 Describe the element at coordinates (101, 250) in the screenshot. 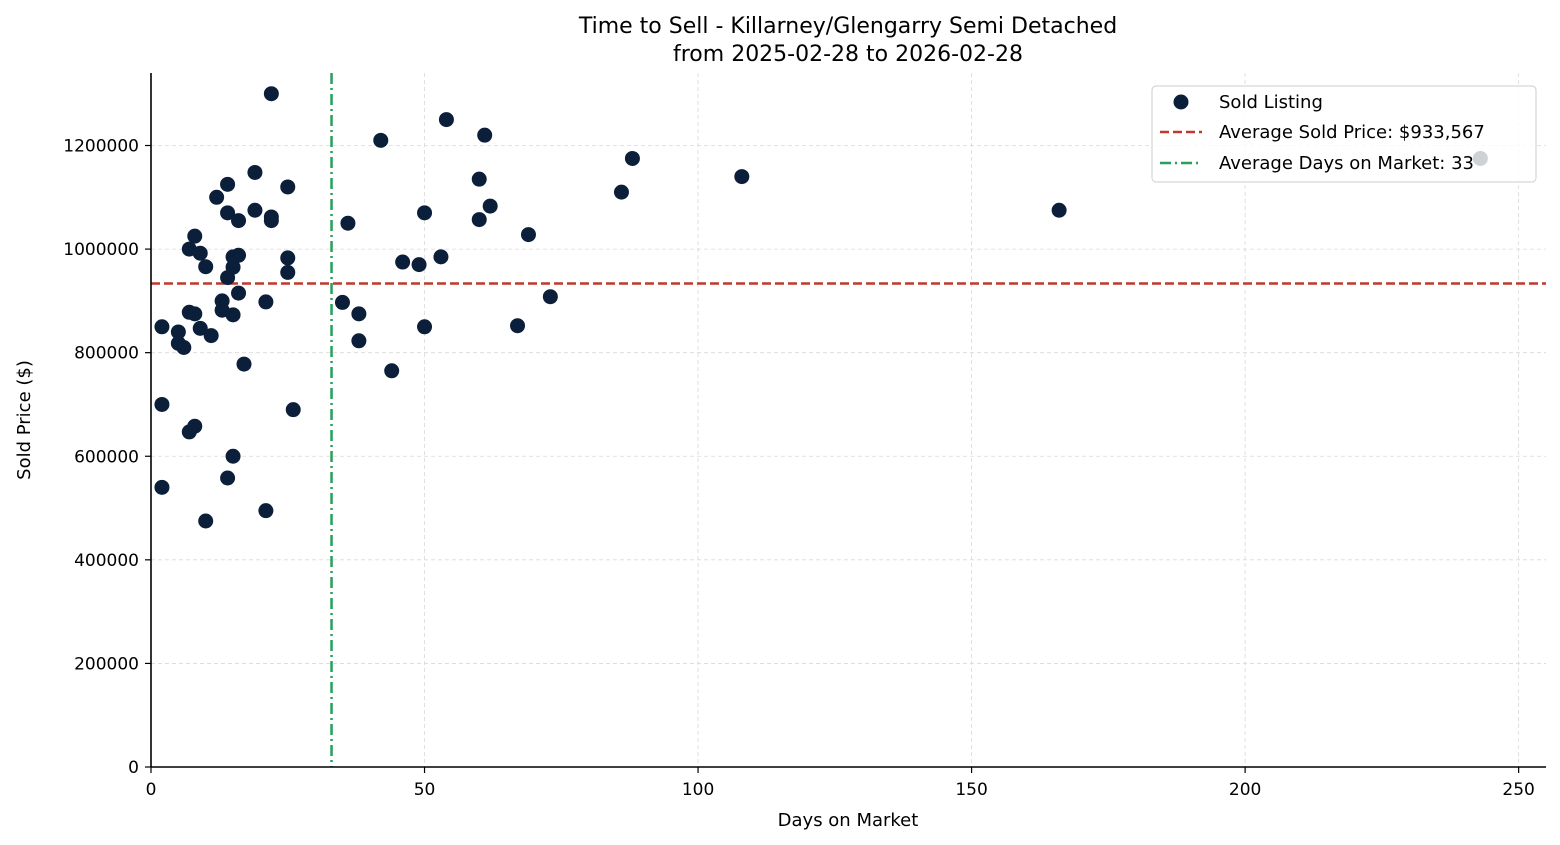

I see `y-tick-label: 1000000` at that location.